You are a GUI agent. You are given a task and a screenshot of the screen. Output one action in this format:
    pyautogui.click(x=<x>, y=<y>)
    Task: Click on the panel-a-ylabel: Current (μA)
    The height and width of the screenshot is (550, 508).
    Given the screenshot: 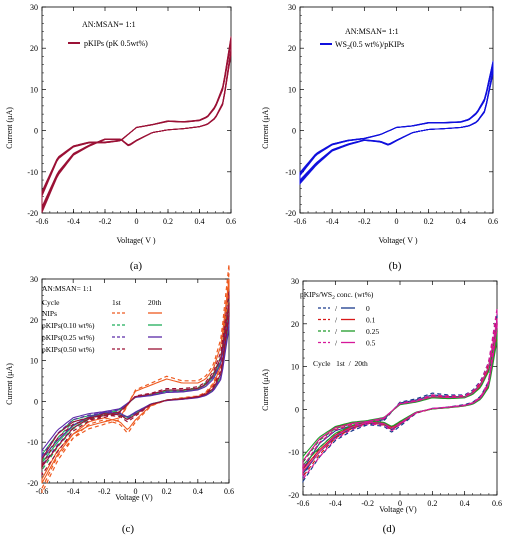 What is the action you would take?
    pyautogui.click(x=9, y=128)
    